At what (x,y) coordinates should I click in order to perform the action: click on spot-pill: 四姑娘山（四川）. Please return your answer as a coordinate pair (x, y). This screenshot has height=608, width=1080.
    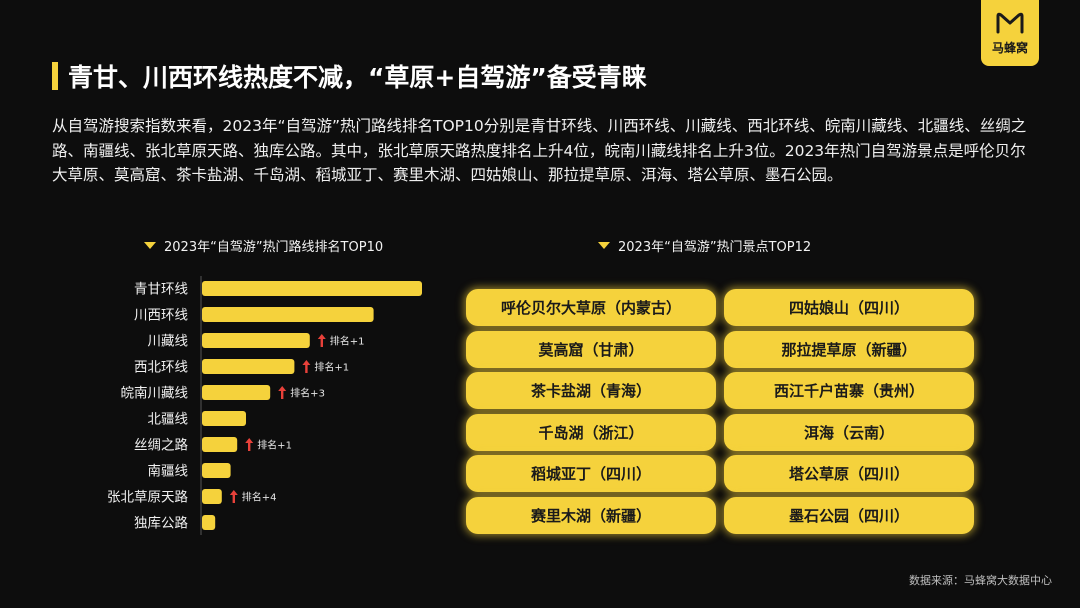
    Looking at the image, I should click on (849, 307).